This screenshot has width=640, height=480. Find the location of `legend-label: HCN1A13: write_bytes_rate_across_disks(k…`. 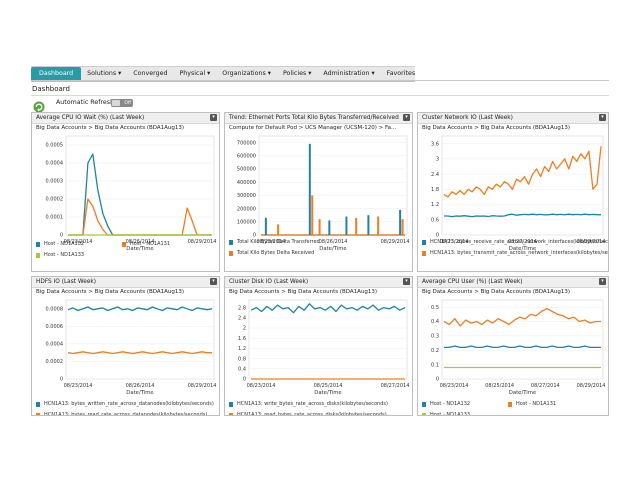

legend-label: HCN1A13: write_bytes_rate_across_disks(k… is located at coordinates (312, 404).